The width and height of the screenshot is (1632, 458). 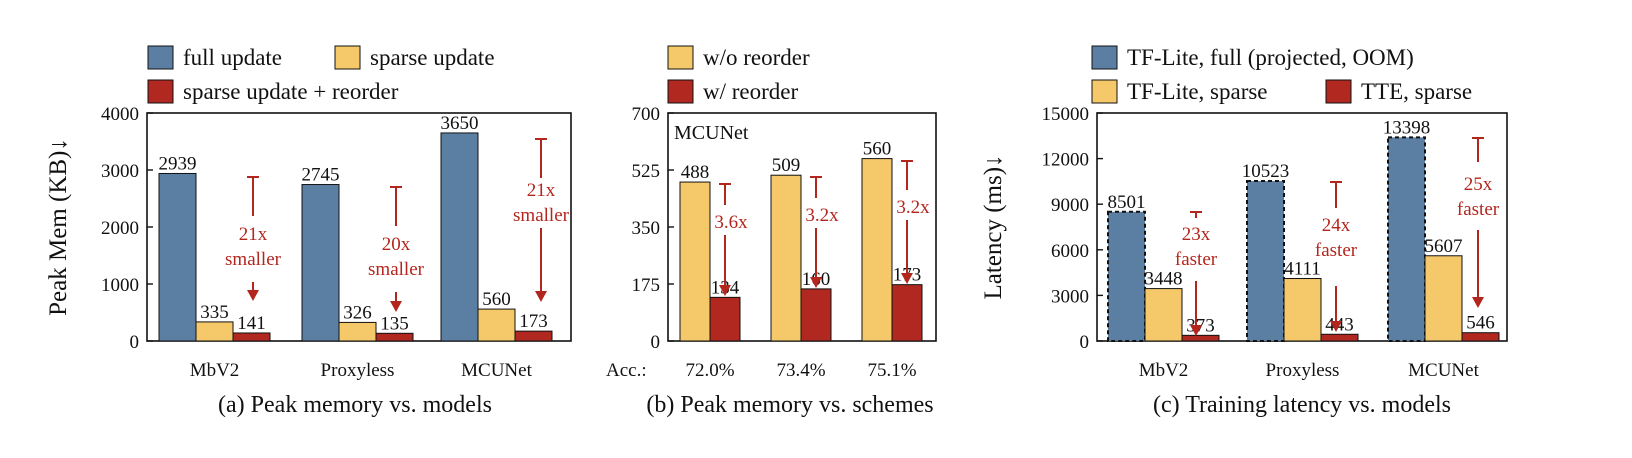 What do you see at coordinates (58, 227) in the screenshot?
I see `y-axis-label: Peak Mem (KB)↓` at bounding box center [58, 227].